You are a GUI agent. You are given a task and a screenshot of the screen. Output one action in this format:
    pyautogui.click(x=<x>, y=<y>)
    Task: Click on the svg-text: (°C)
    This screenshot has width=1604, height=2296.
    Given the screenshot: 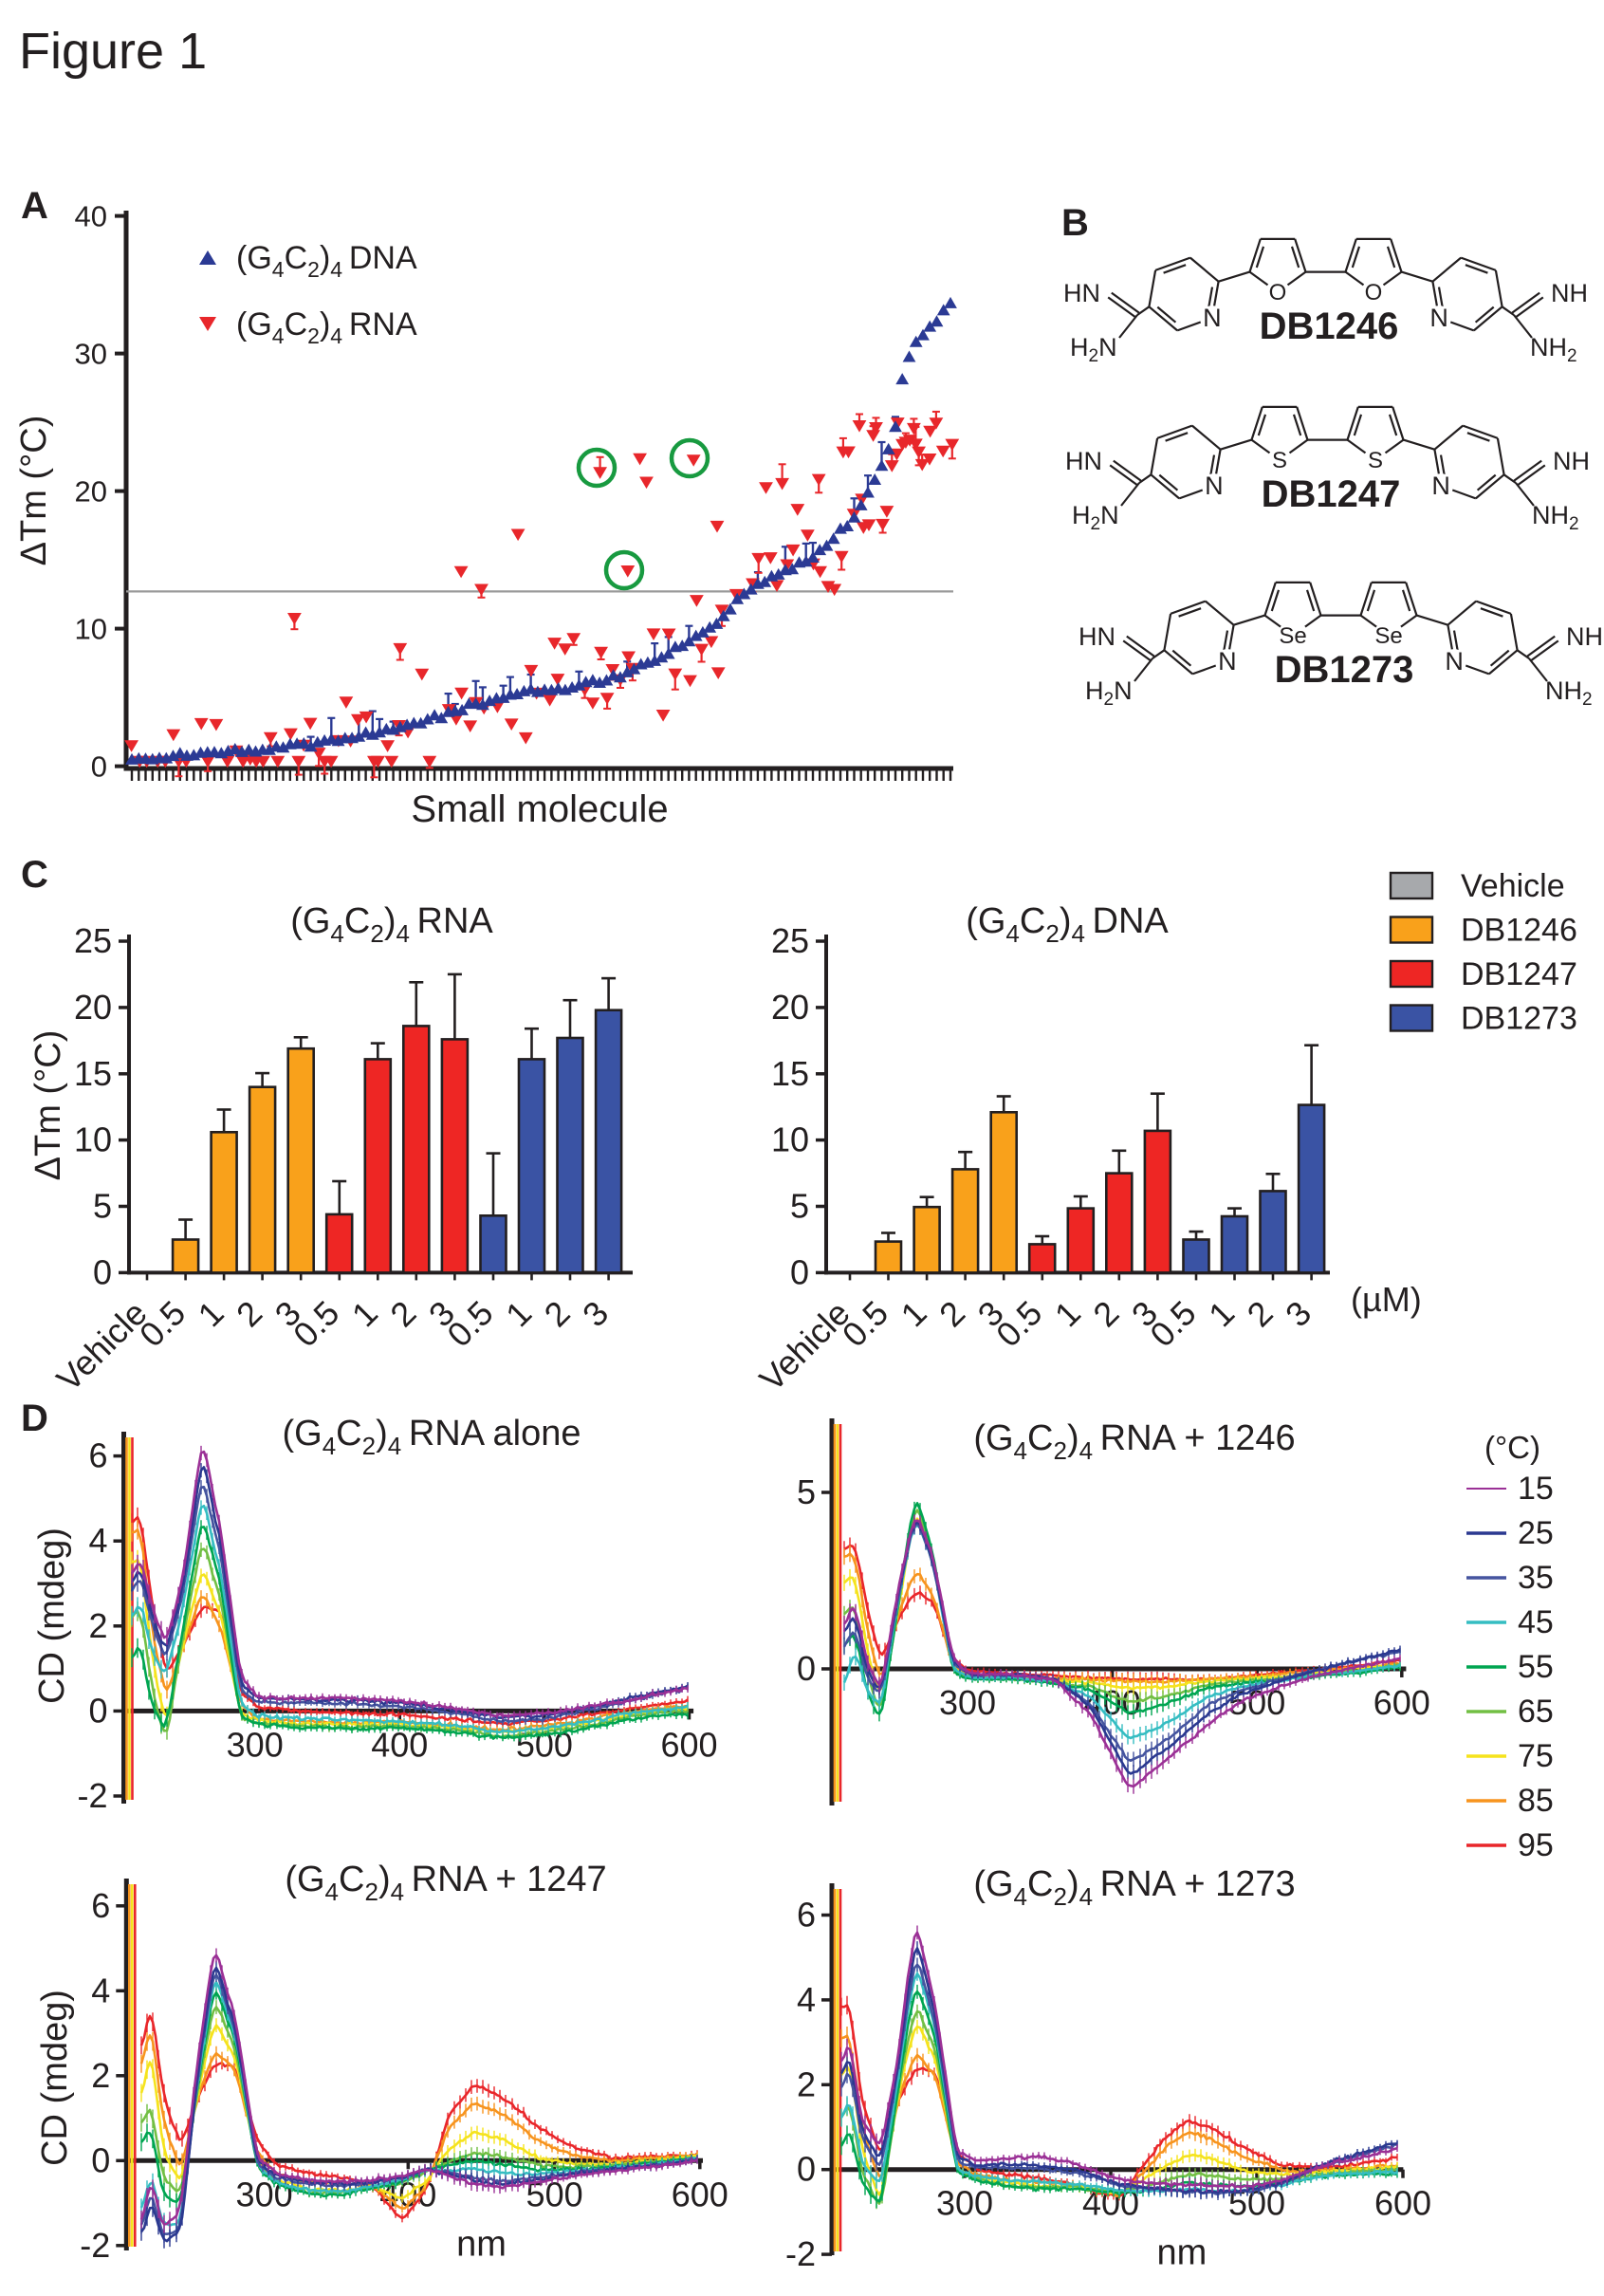 What is the action you would take?
    pyautogui.click(x=1512, y=1447)
    